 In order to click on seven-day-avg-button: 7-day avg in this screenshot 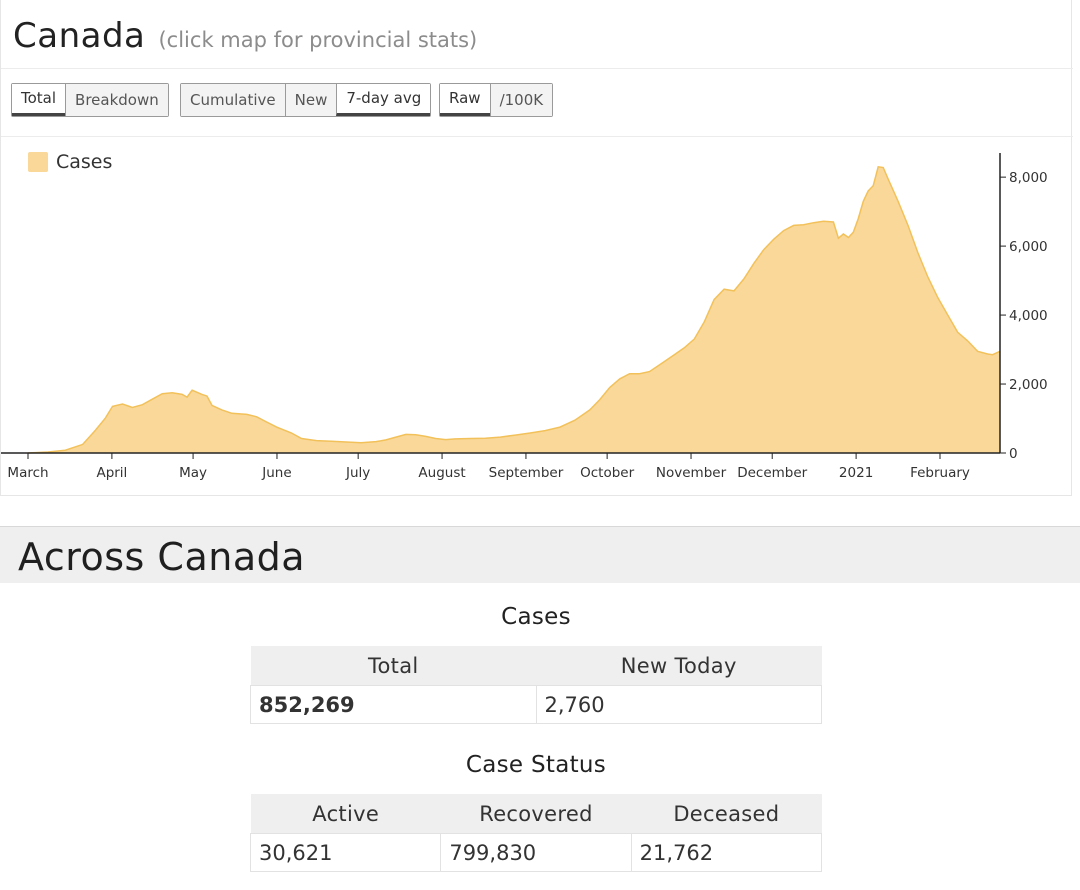, I will do `click(383, 100)`.